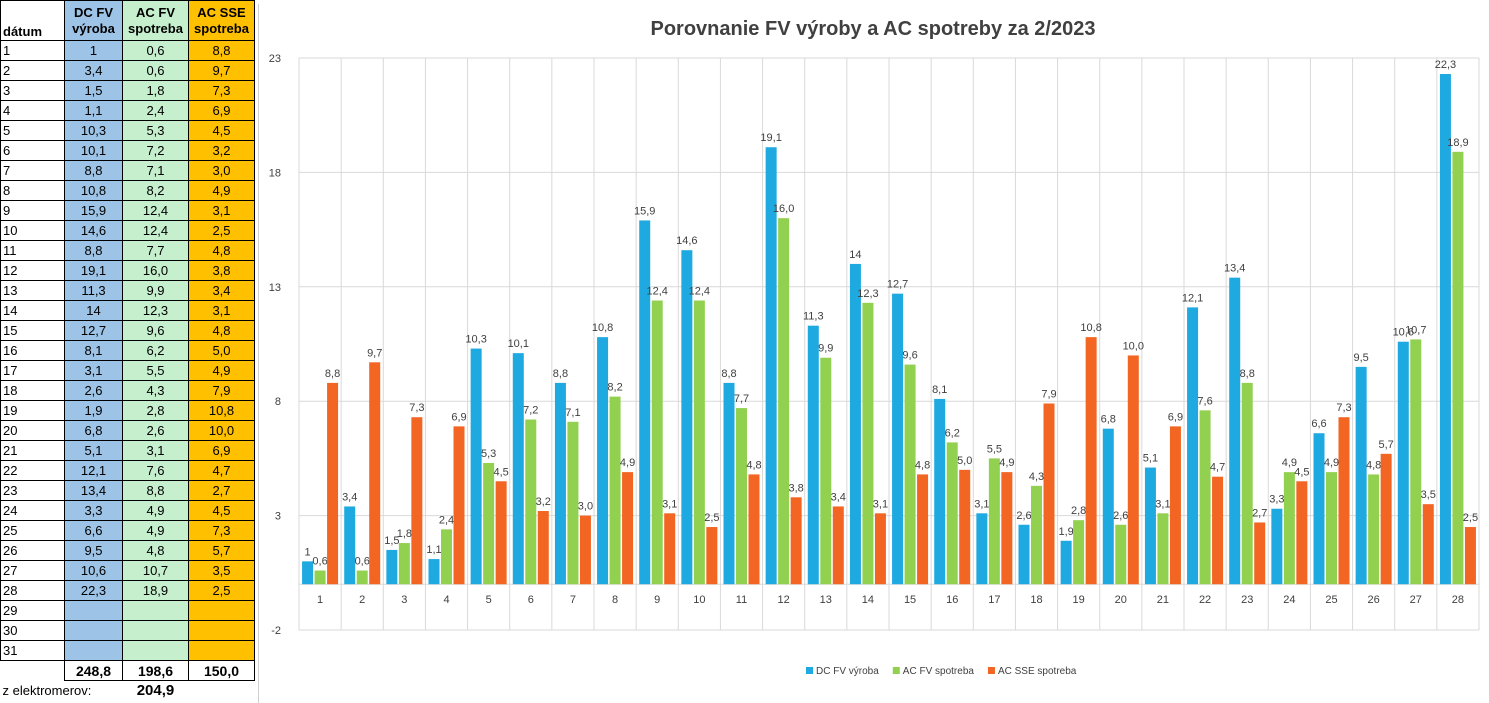 The width and height of the screenshot is (1489, 703). What do you see at coordinates (93, 470) in the screenshot?
I see `dc-cell: 12,1` at bounding box center [93, 470].